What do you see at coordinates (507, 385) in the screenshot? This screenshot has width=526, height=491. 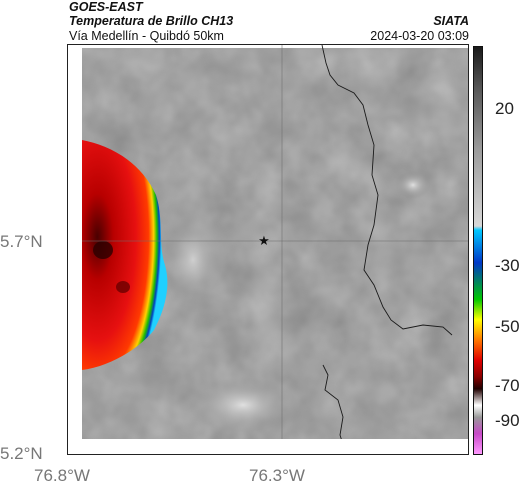 I see `colorbar-tick: -70` at bounding box center [507, 385].